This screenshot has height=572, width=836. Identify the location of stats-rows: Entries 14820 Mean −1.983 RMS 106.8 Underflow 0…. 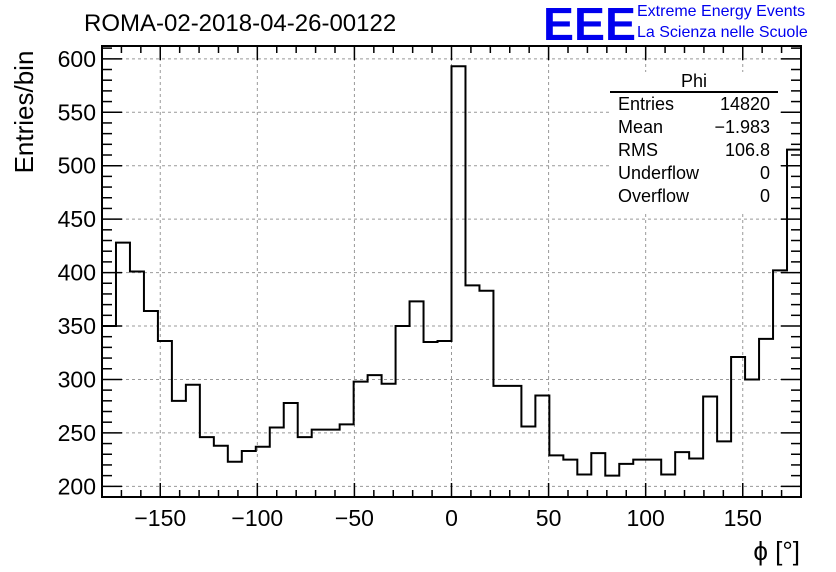
(694, 150).